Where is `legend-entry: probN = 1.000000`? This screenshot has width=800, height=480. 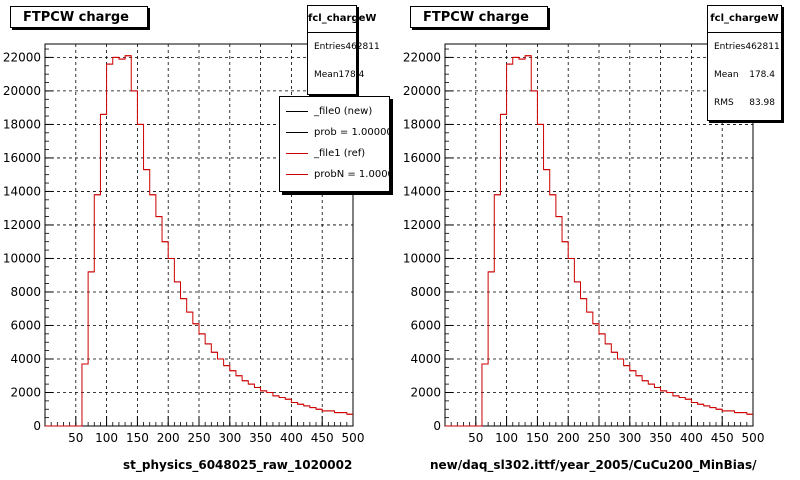 legend-entry: probN = 1.000000 is located at coordinates (334, 174).